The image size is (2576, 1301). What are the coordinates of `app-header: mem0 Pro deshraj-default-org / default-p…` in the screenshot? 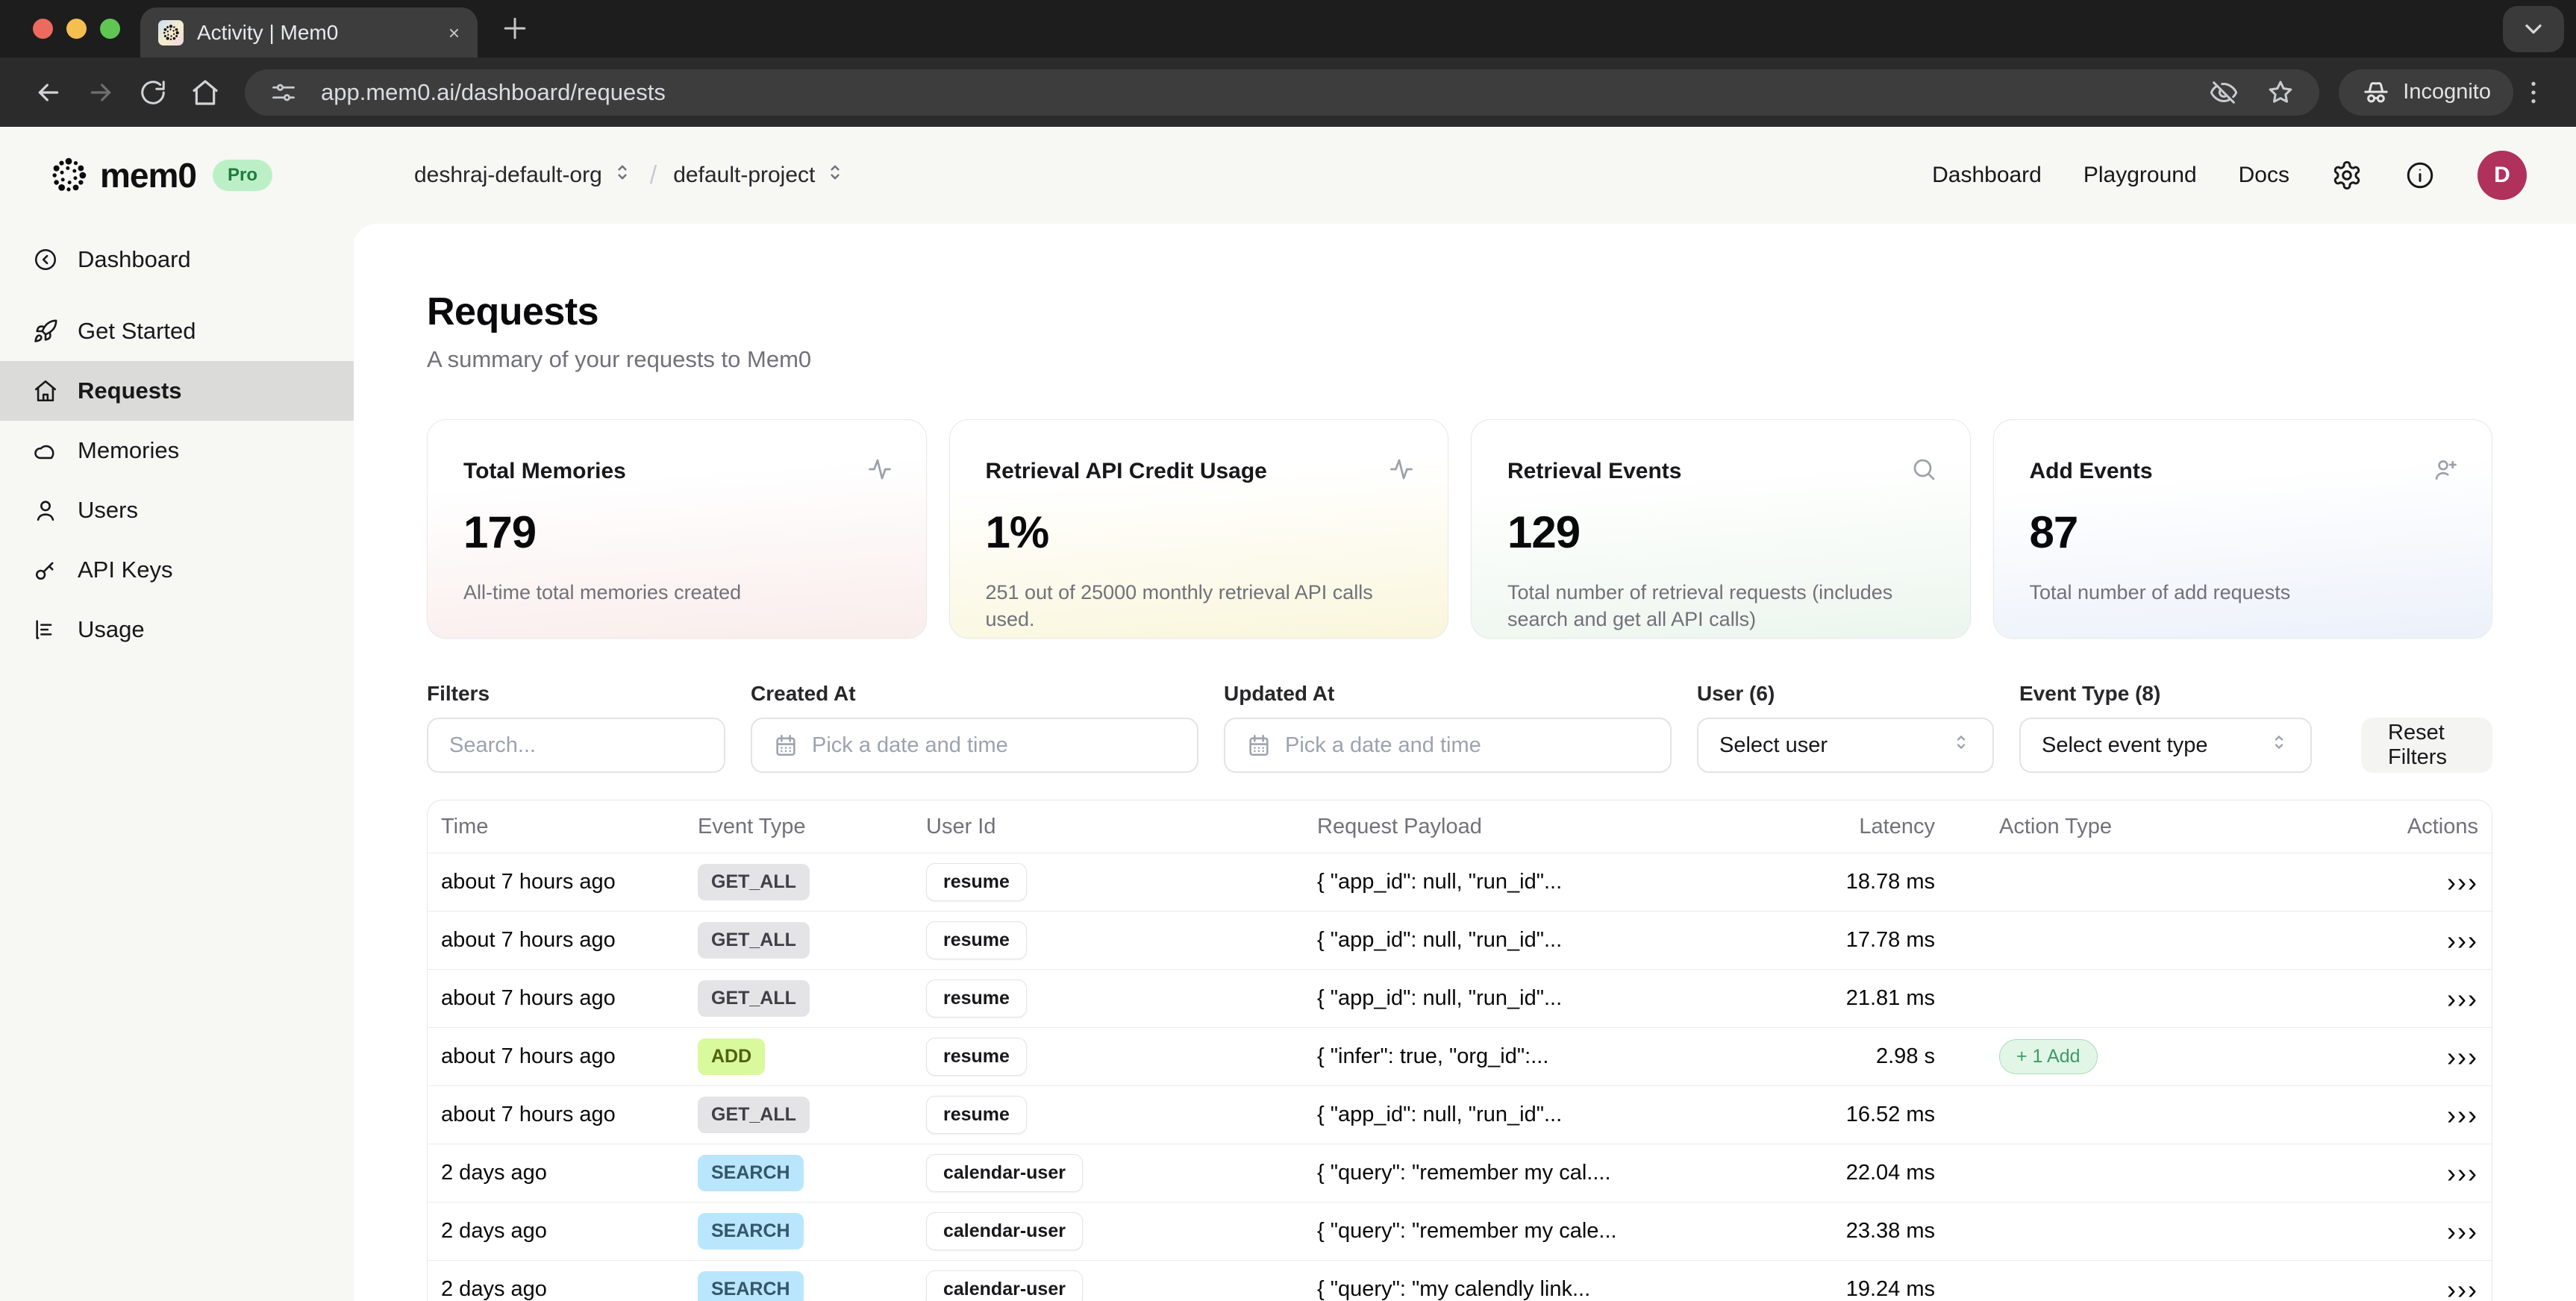 It's located at (1288, 175).